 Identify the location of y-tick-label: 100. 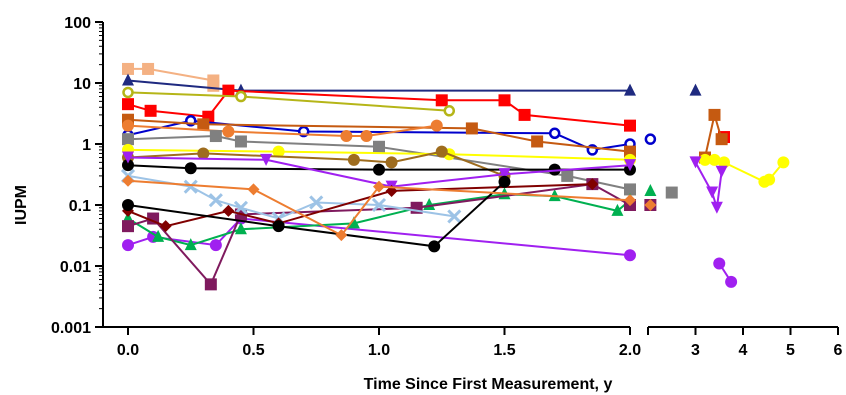
(77, 23).